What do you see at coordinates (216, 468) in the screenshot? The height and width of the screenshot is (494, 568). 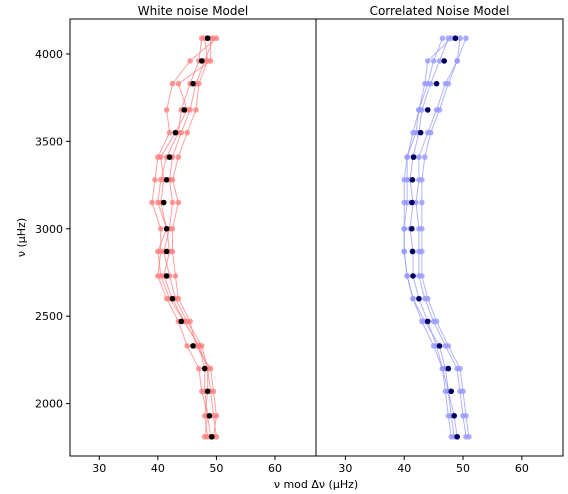 I see `x-tick-label: 50` at bounding box center [216, 468].